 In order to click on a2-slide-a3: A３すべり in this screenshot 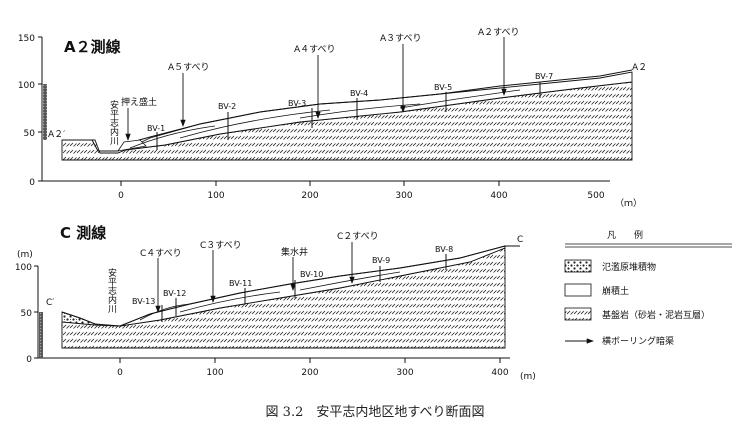, I will do `click(401, 38)`.